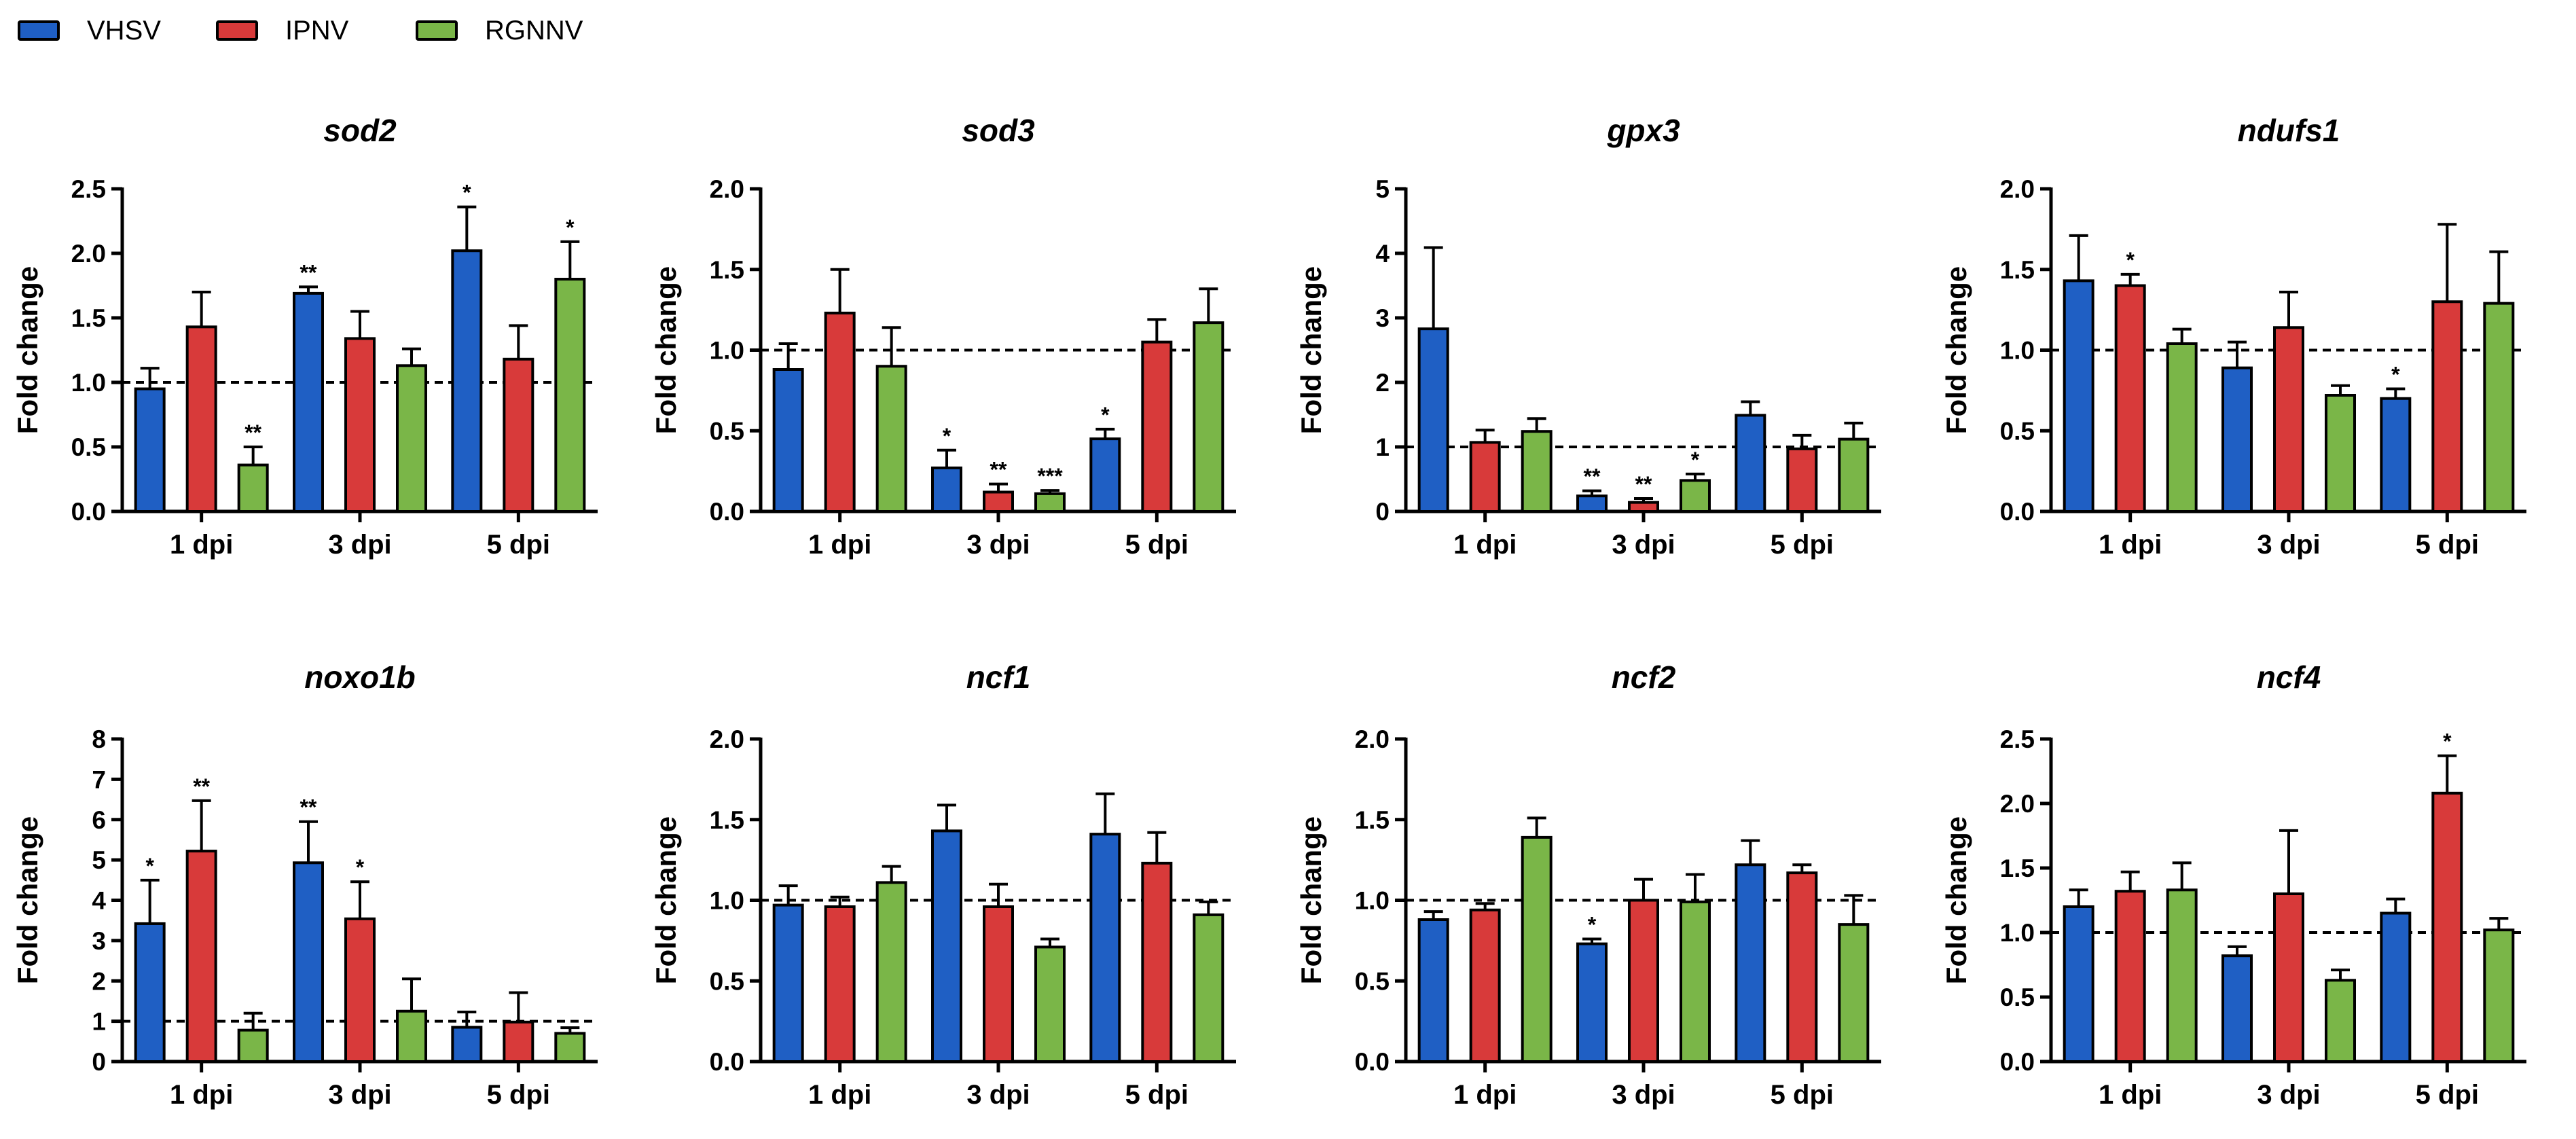 The image size is (2576, 1139). I want to click on significance-label: ***, so click(1050, 476).